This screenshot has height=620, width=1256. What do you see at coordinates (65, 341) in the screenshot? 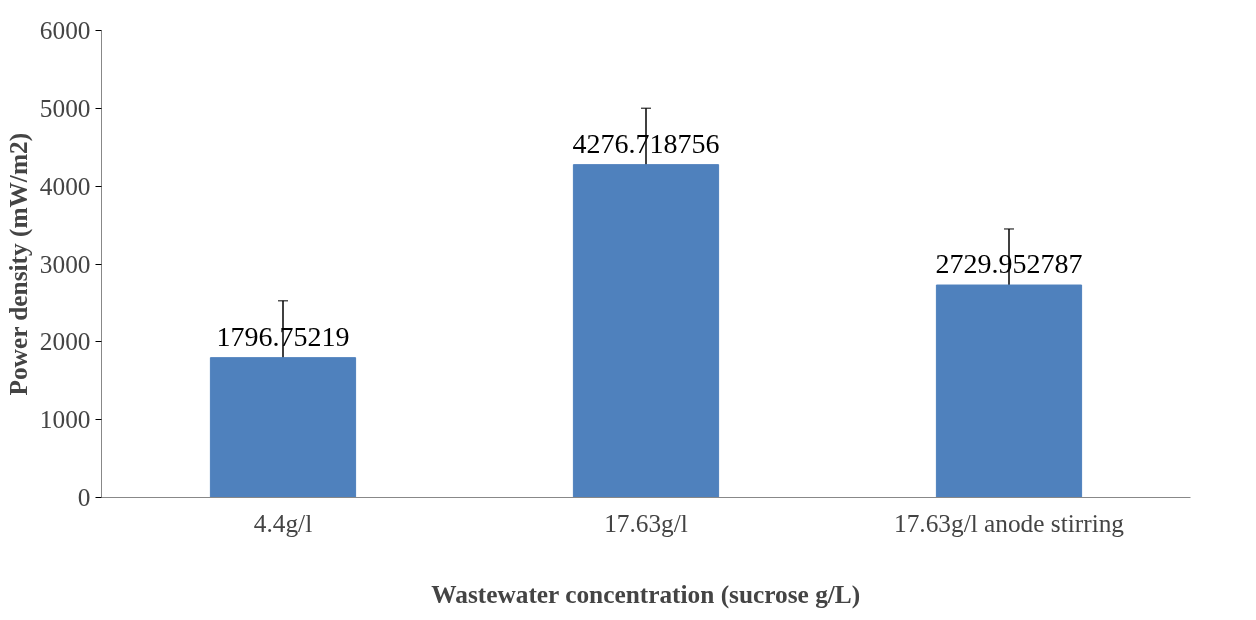
I see `y-tick-label: 2000` at bounding box center [65, 341].